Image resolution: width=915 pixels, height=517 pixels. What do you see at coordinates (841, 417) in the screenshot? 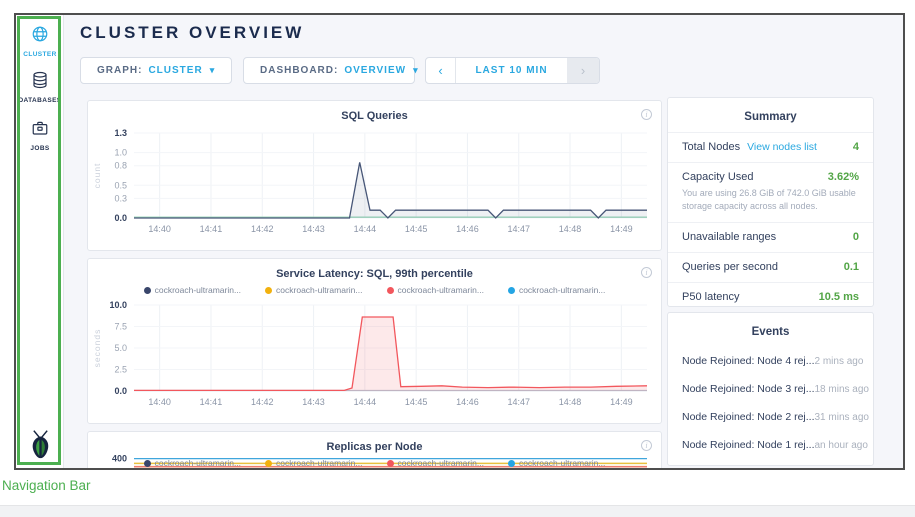
I see `event-time: 31 mins ago` at bounding box center [841, 417].